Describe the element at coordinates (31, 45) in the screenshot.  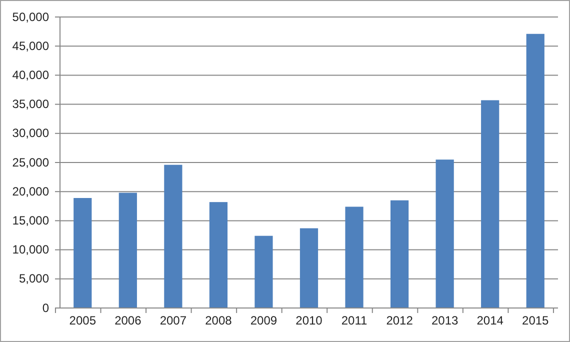
I see `y-tick-label: 45,000` at that location.